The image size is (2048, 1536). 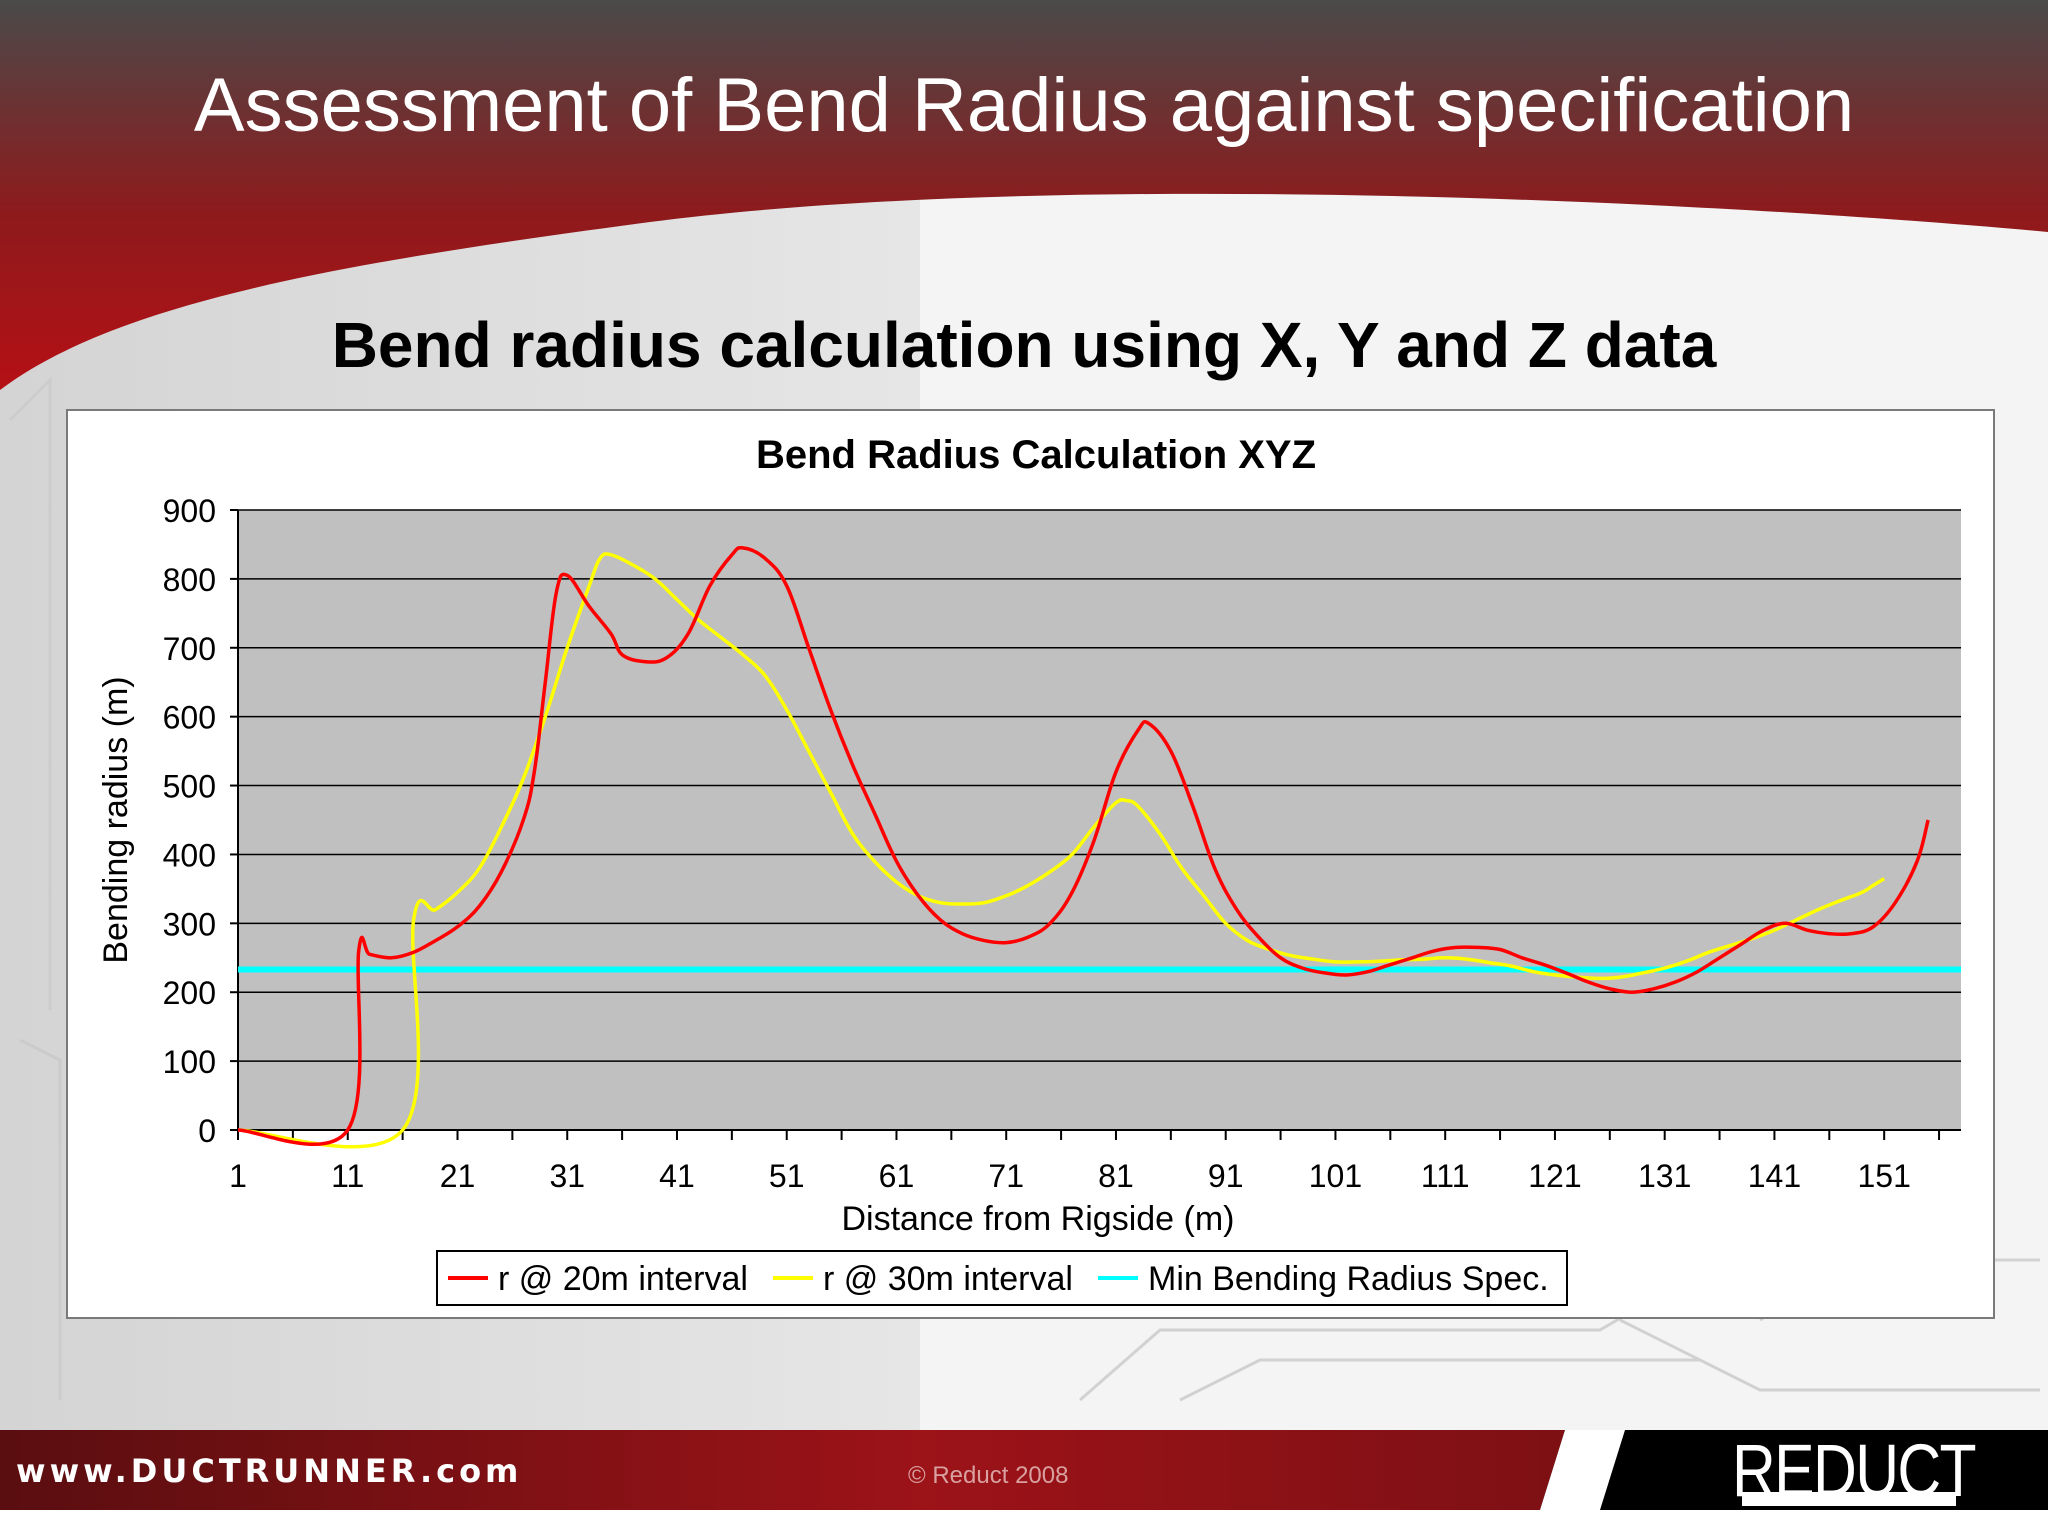 I want to click on x-tick-label: 41, so click(x=677, y=1176).